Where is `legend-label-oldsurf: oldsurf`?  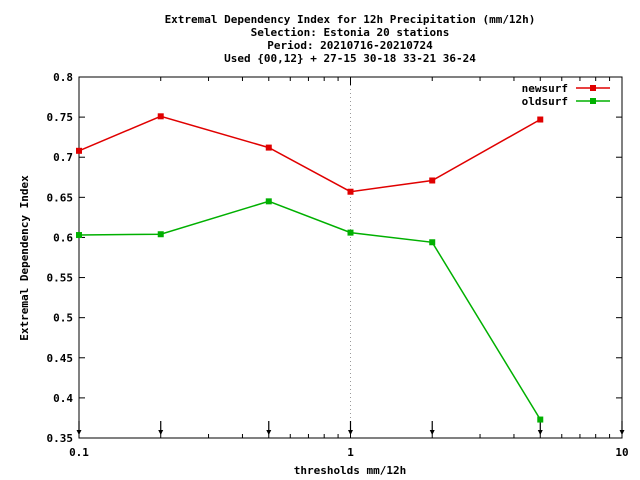
legend-label-oldsurf: oldsurf is located at coordinates (545, 101).